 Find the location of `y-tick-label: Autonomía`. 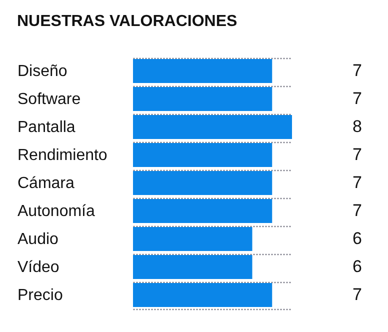

y-tick-label: Autonomía is located at coordinates (56, 211).